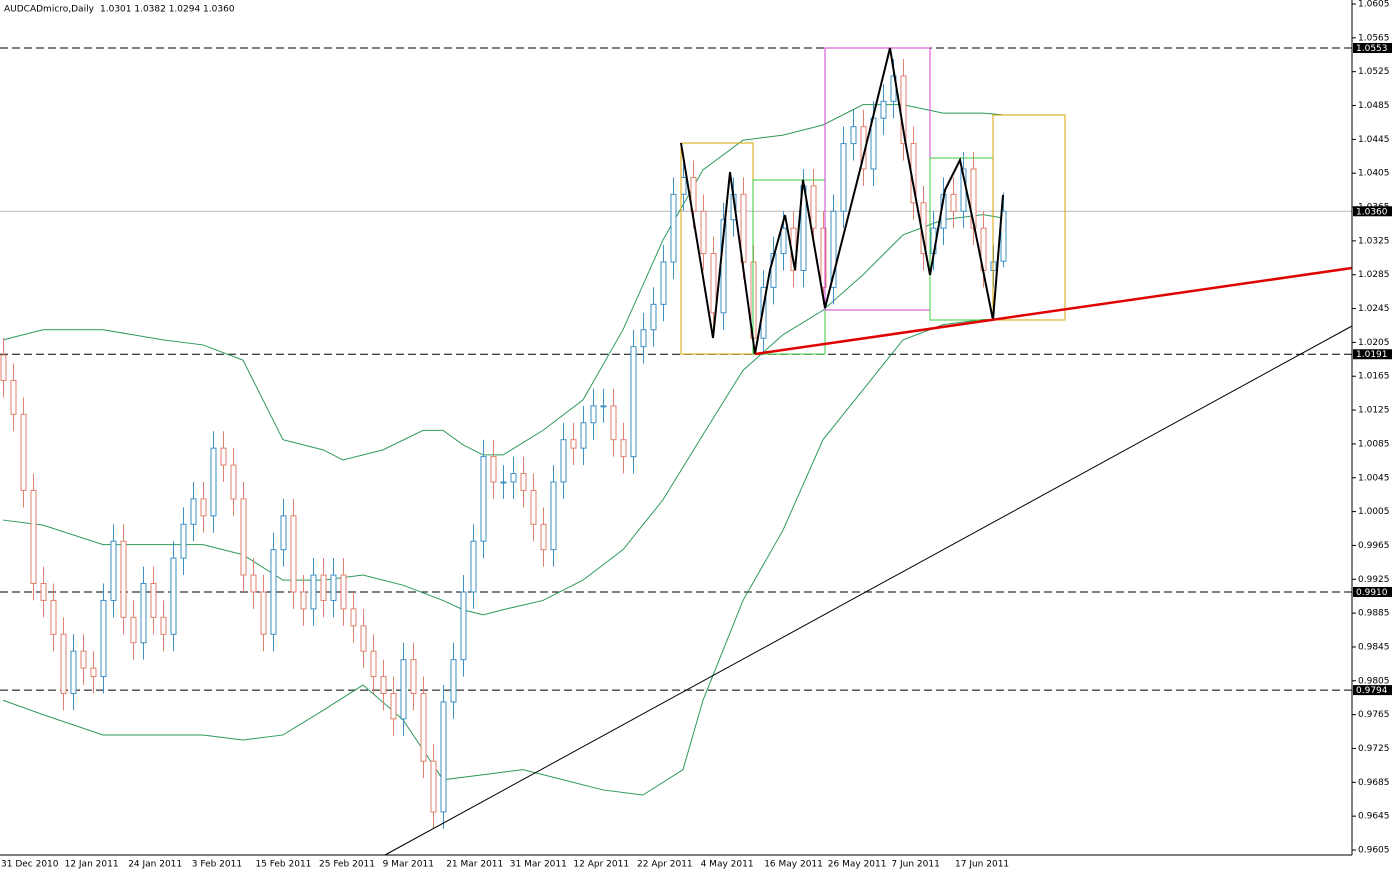  Describe the element at coordinates (982, 865) in the screenshot. I see `x-tick-label: 17 Jun 2011` at that location.